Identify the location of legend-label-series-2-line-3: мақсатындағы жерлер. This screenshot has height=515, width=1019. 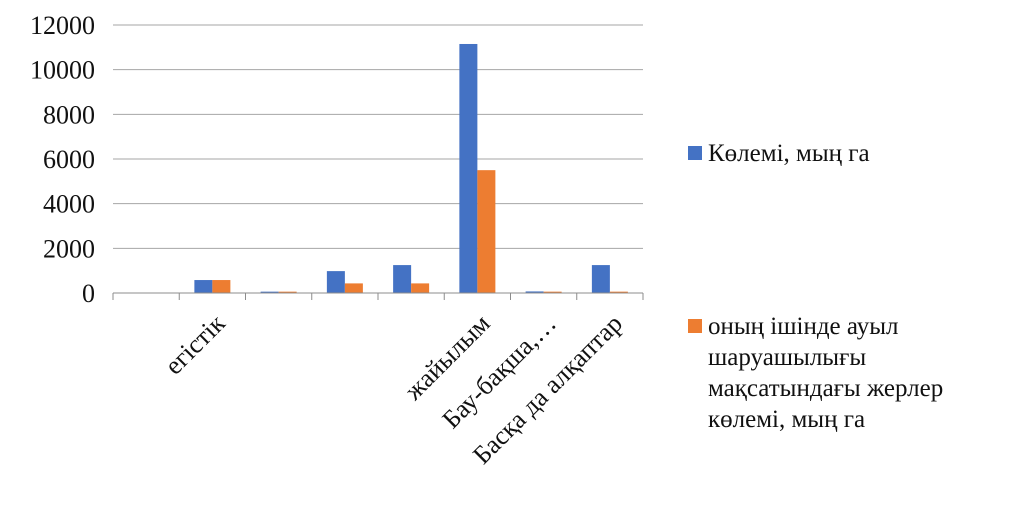
(826, 388).